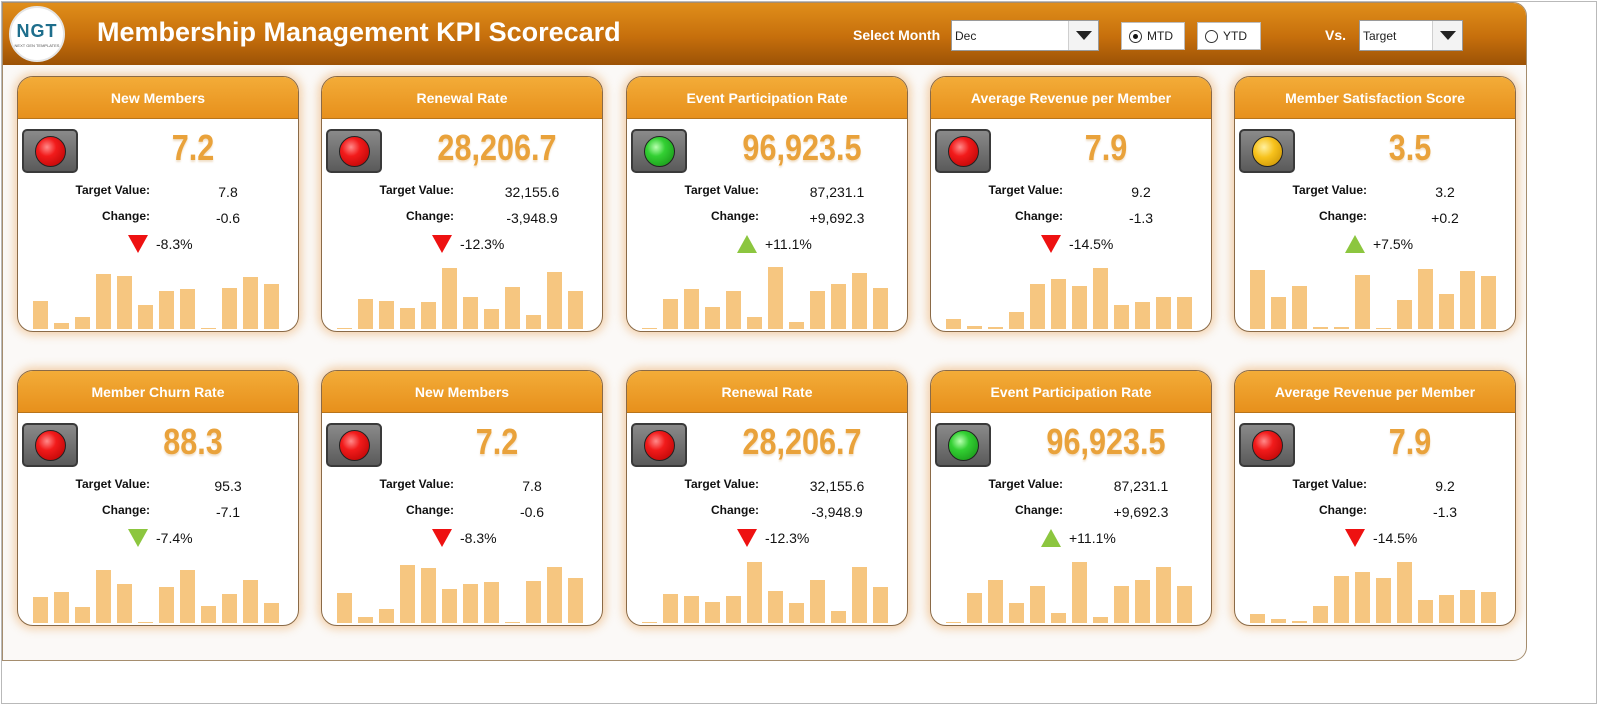  I want to click on kpi-title: Member Satisfaction Score, so click(1375, 98).